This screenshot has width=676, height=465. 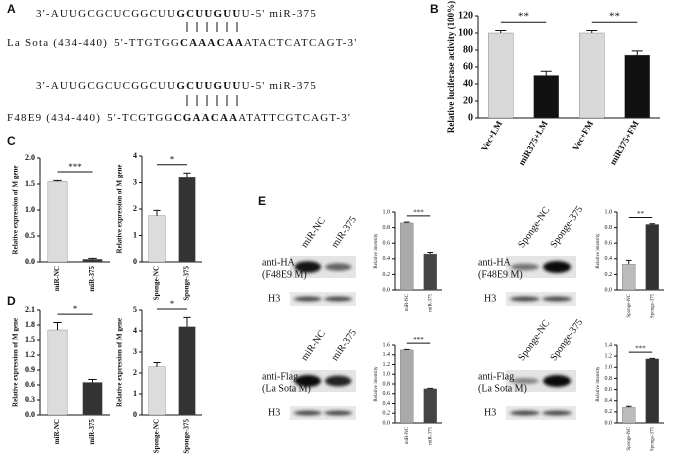 What do you see at coordinates (609, 275) in the screenshot?
I see `y-tick-label: 0.2` at bounding box center [609, 275].